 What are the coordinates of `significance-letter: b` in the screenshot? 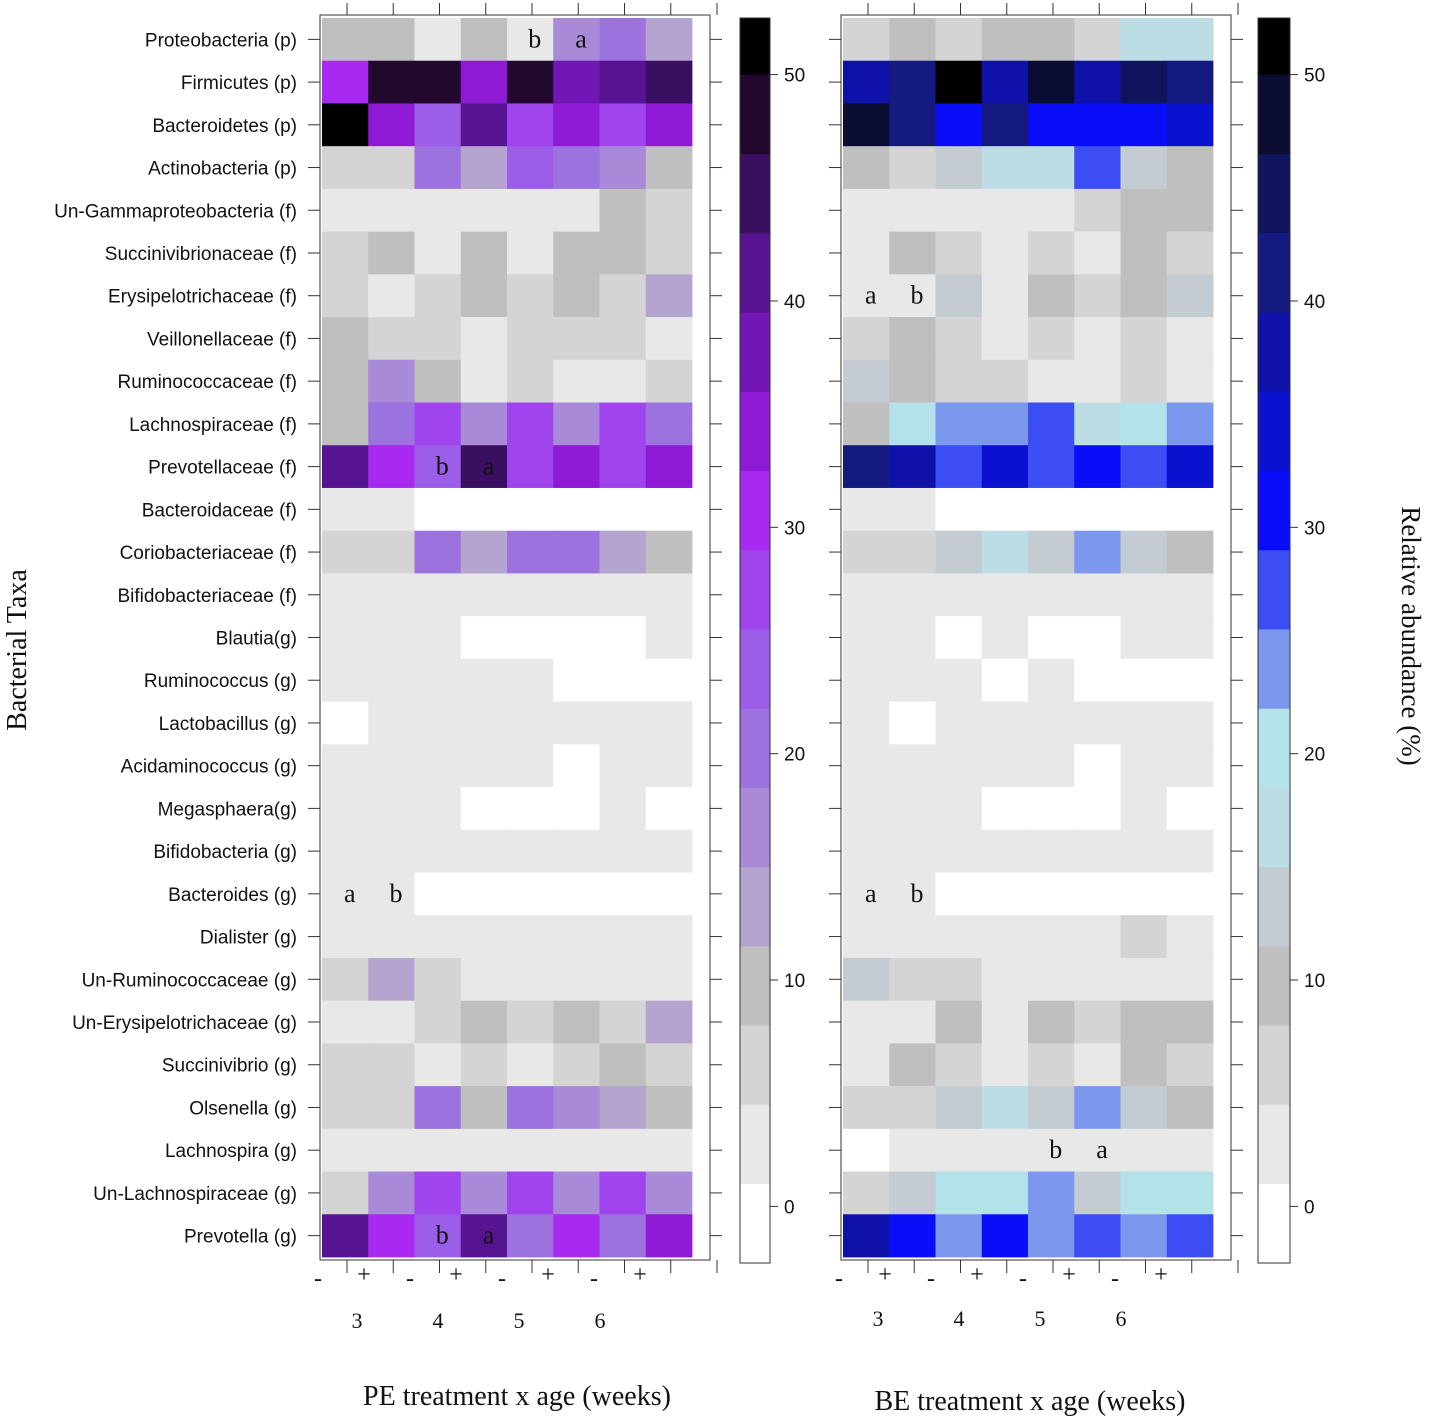 It's located at (1055, 1149).